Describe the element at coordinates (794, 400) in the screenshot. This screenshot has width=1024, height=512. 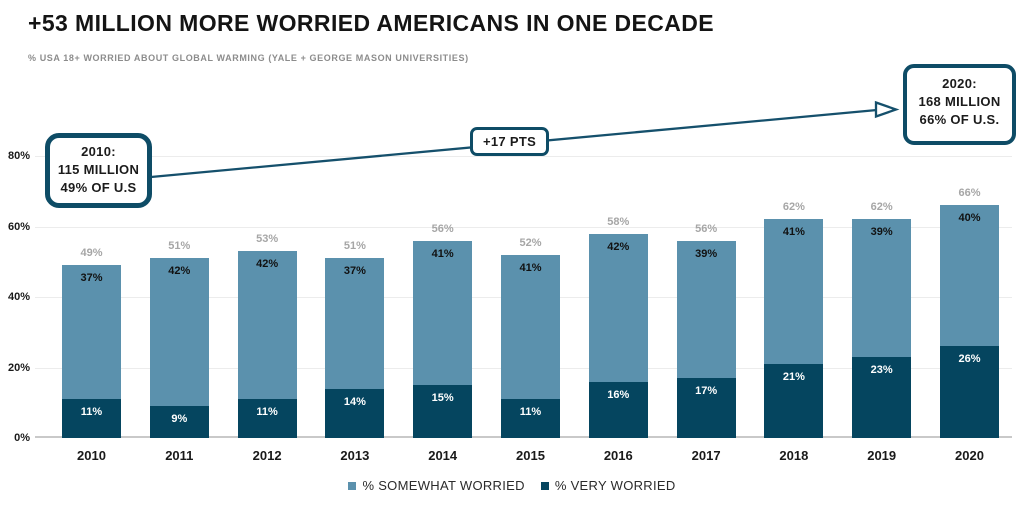
I see `segment-very-worried-2018: 21%` at that location.